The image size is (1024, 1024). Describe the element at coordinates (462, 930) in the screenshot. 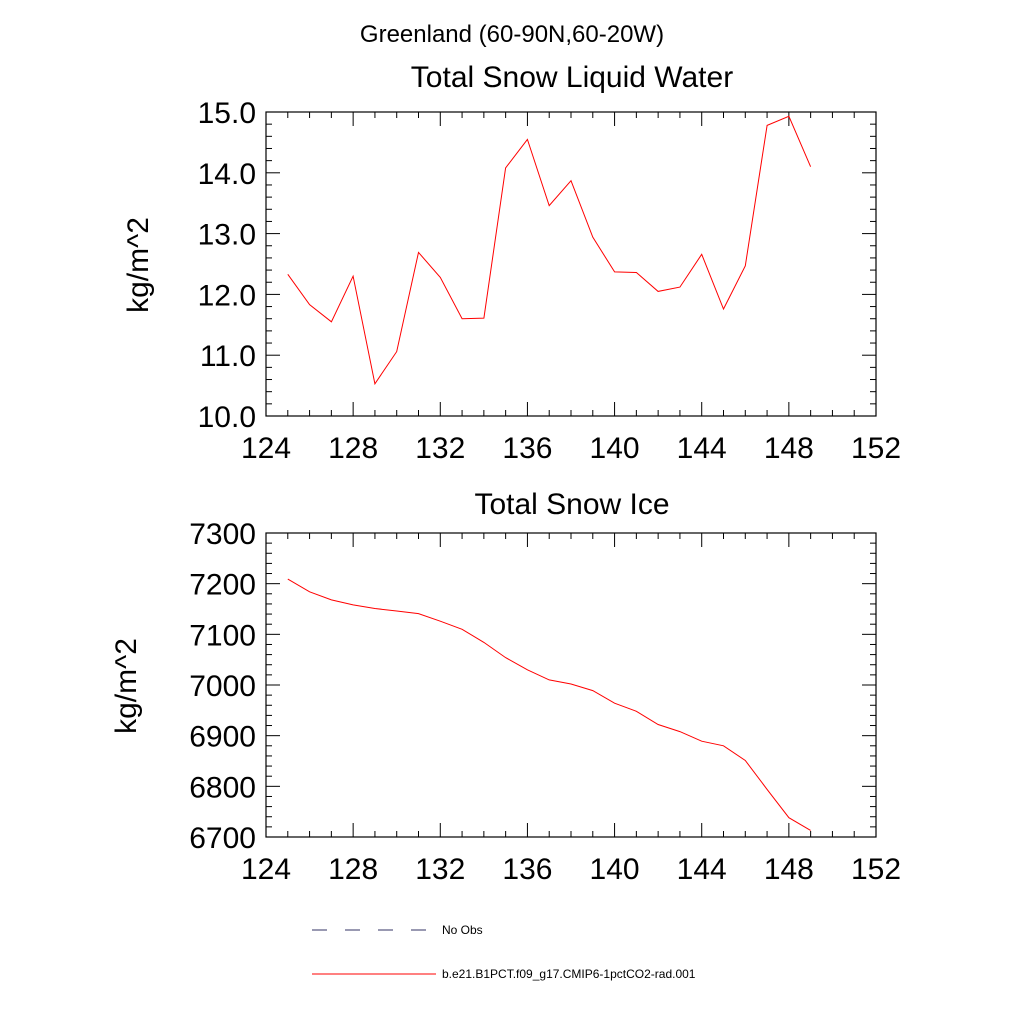

I see `legend-label: No Obs` at that location.